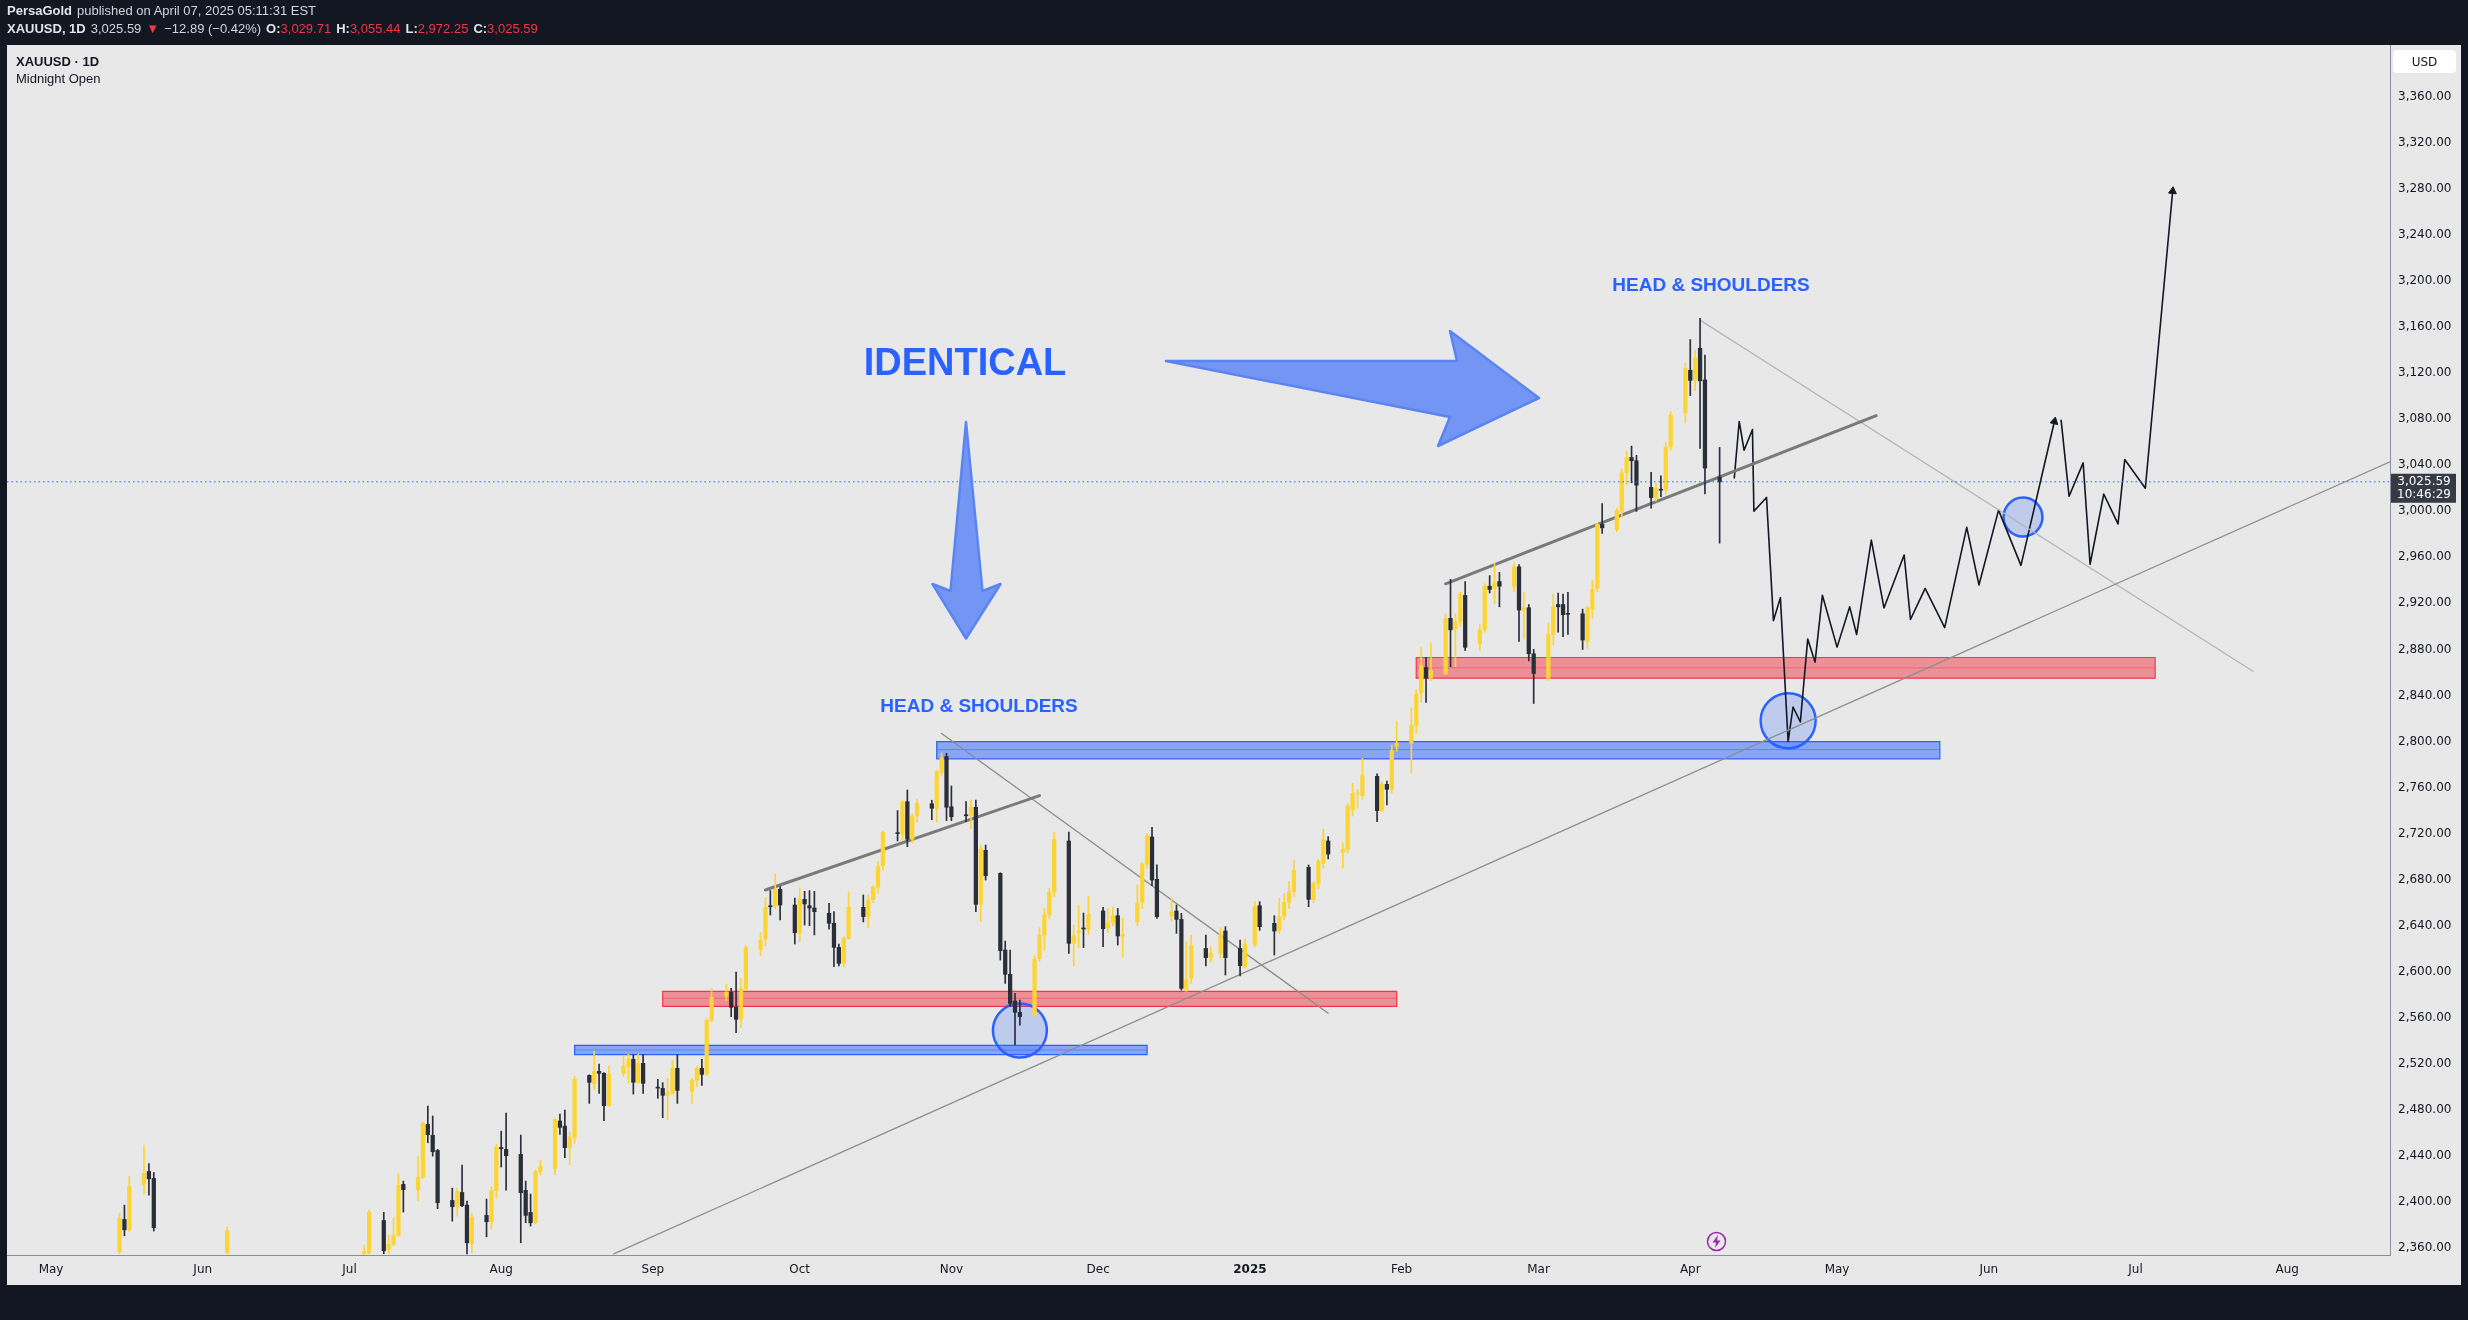 This screenshot has width=2468, height=1320. What do you see at coordinates (58, 78) in the screenshot?
I see `text: Midnight Open` at bounding box center [58, 78].